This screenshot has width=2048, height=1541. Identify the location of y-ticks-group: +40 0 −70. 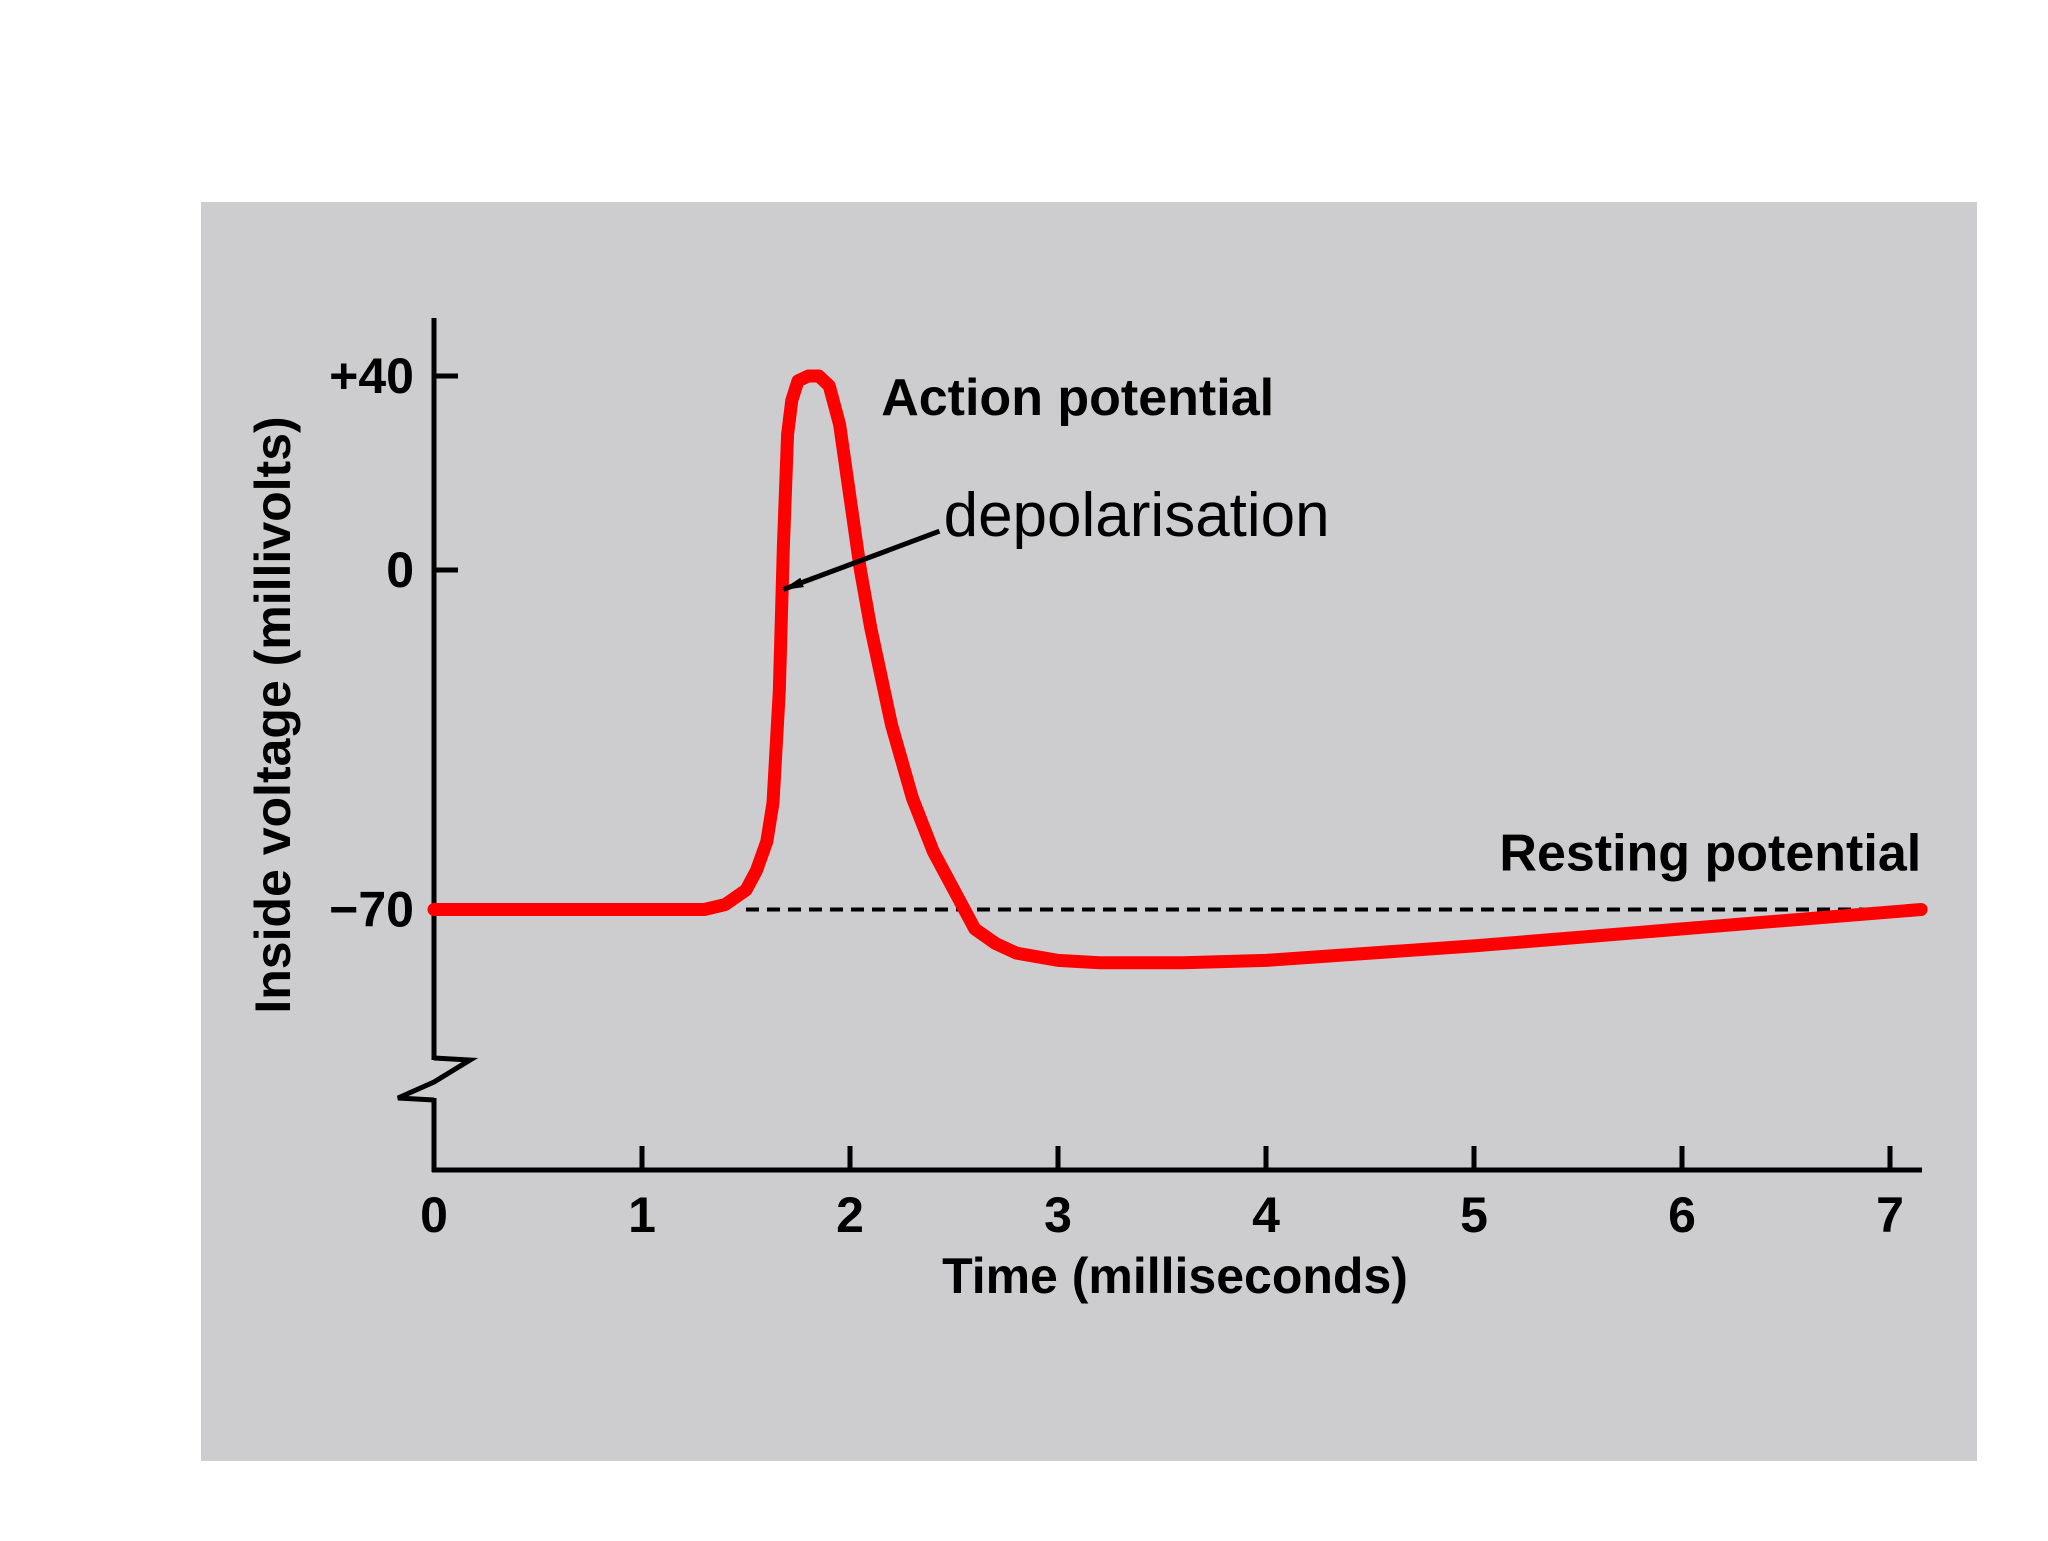
(393, 643).